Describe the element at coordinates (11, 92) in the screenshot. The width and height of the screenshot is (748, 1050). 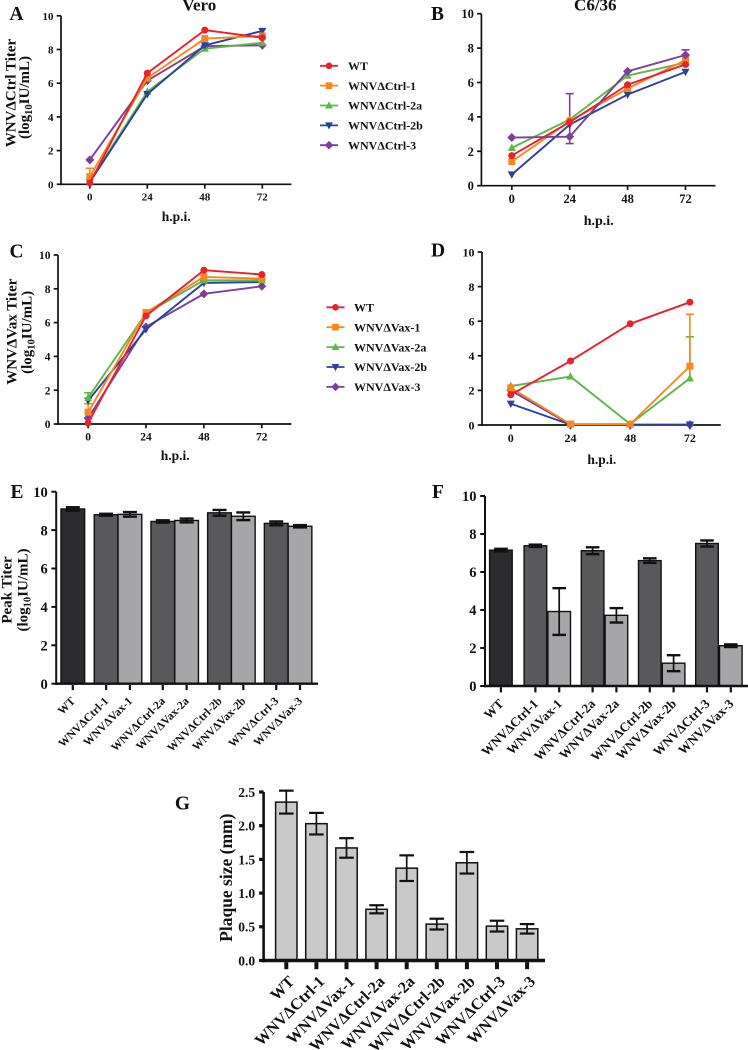
I see `svg-text: WNVΔCtrl Titer` at that location.